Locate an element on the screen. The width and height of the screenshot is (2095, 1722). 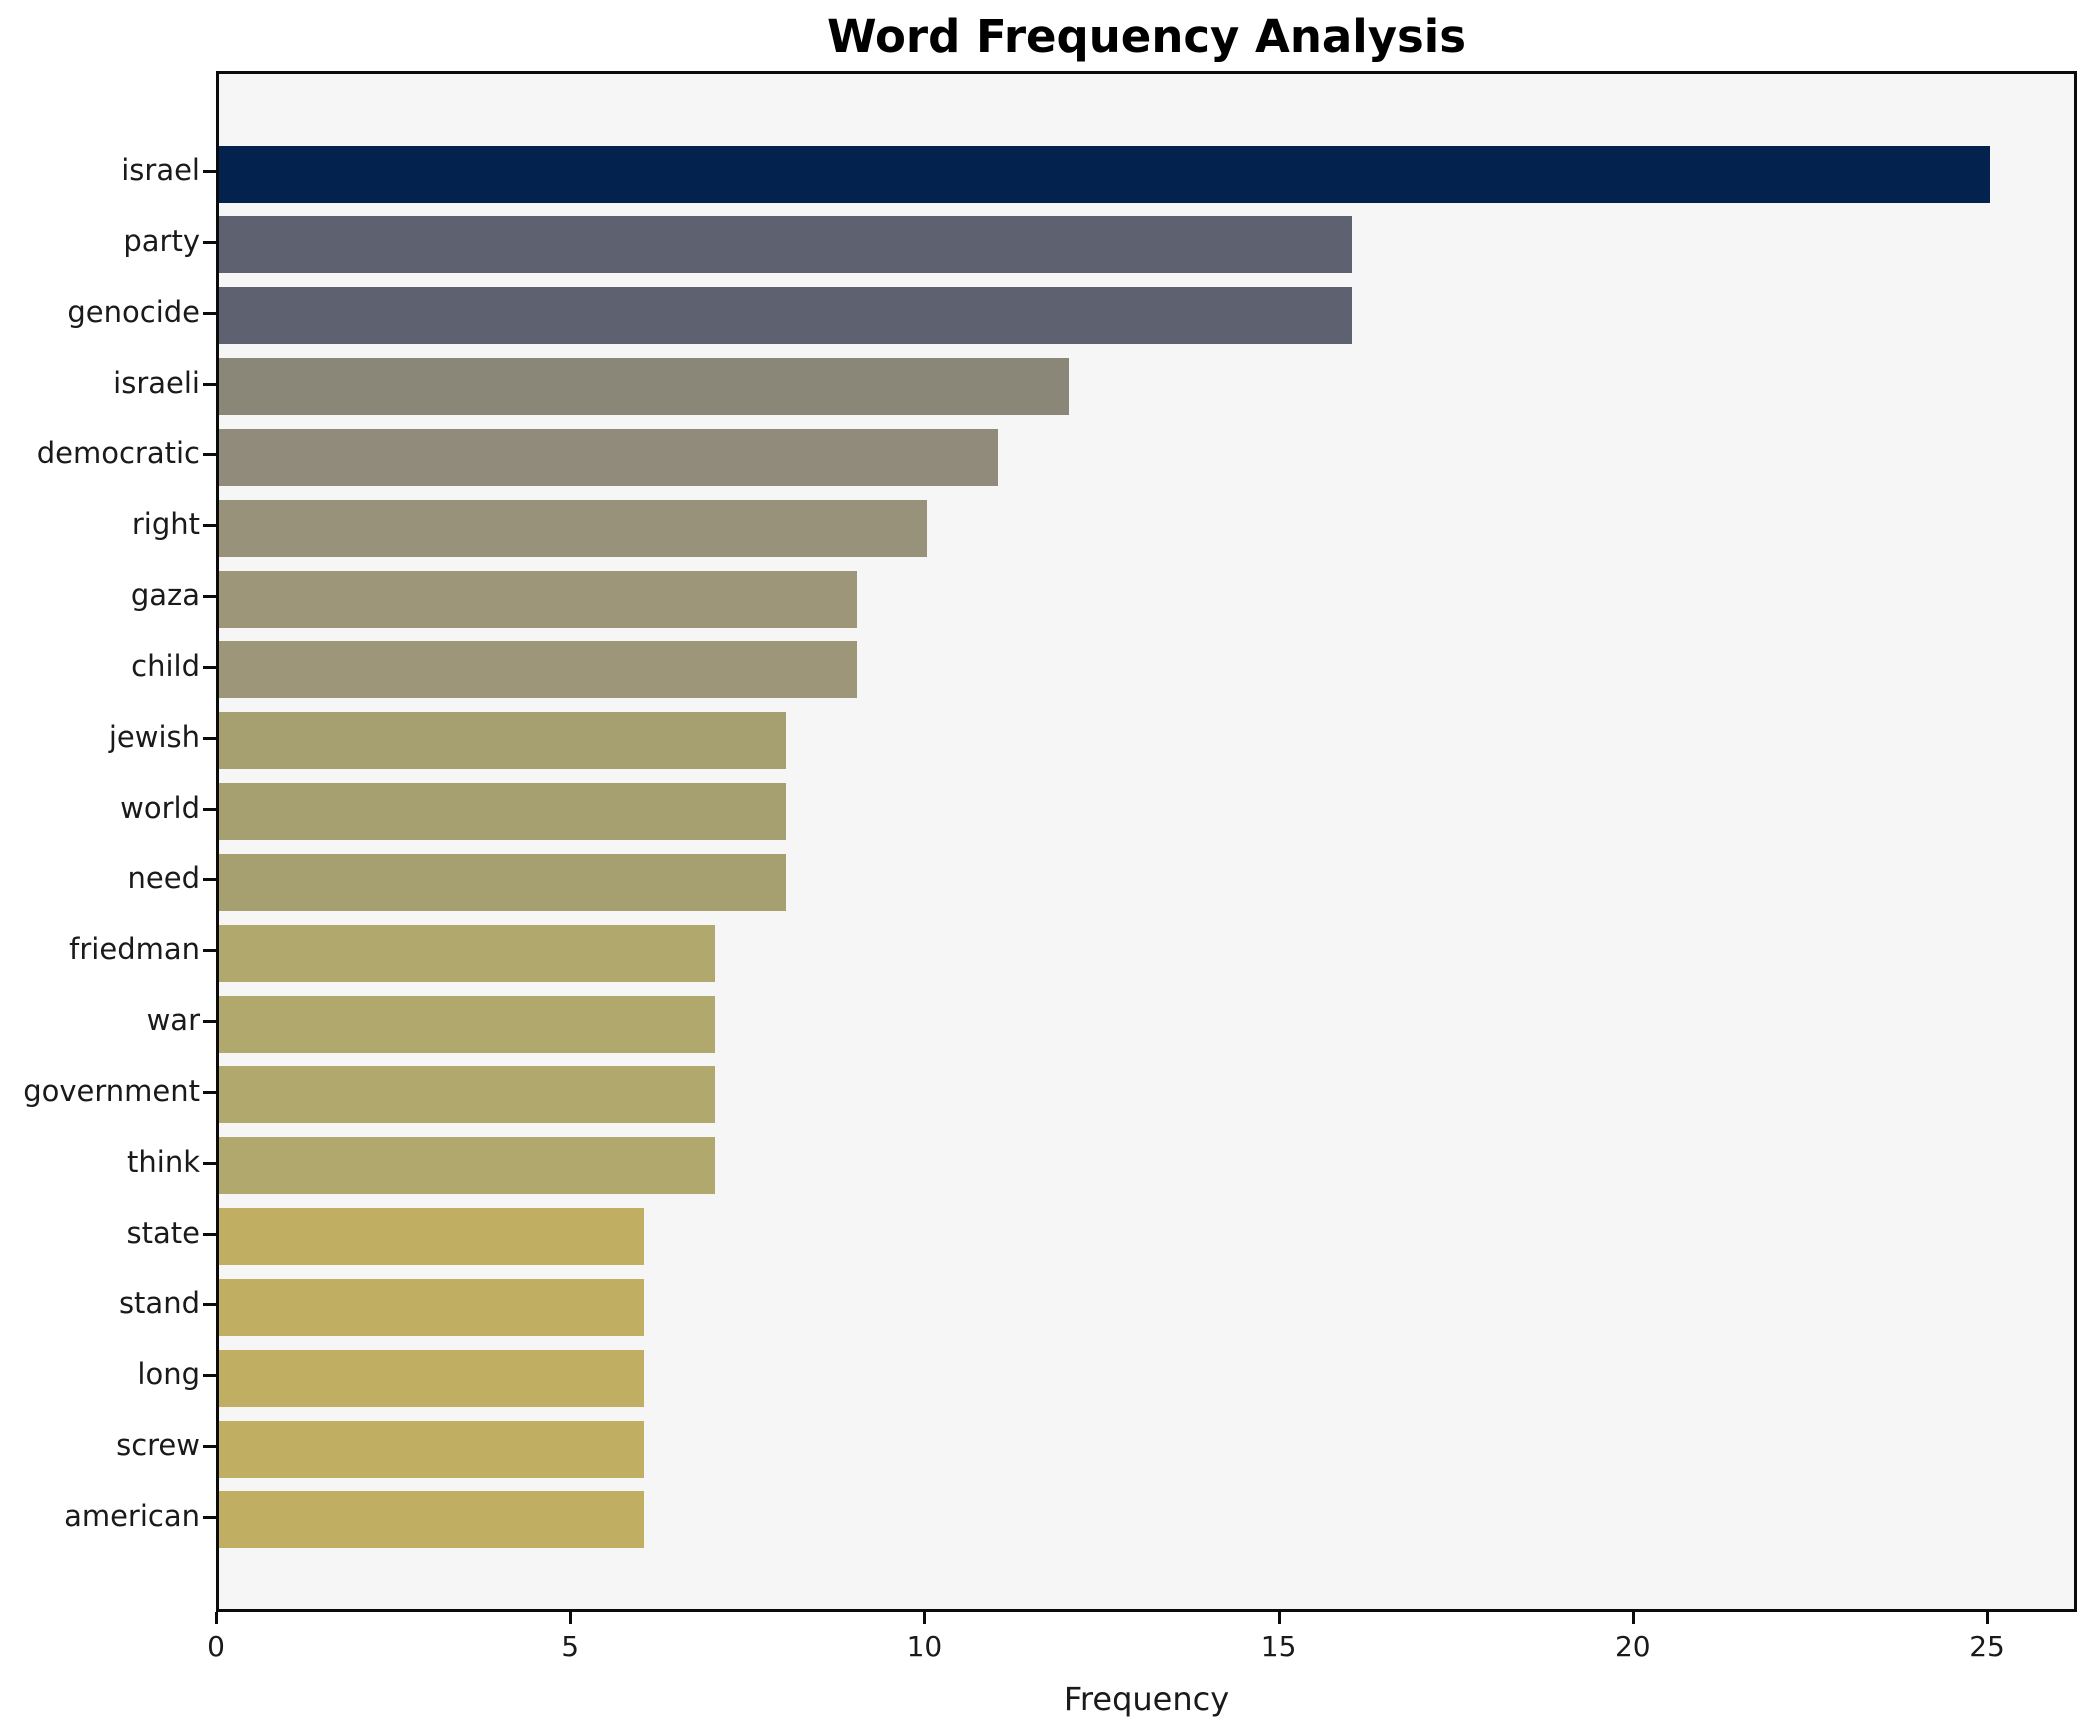
bar-government is located at coordinates (467, 1095).